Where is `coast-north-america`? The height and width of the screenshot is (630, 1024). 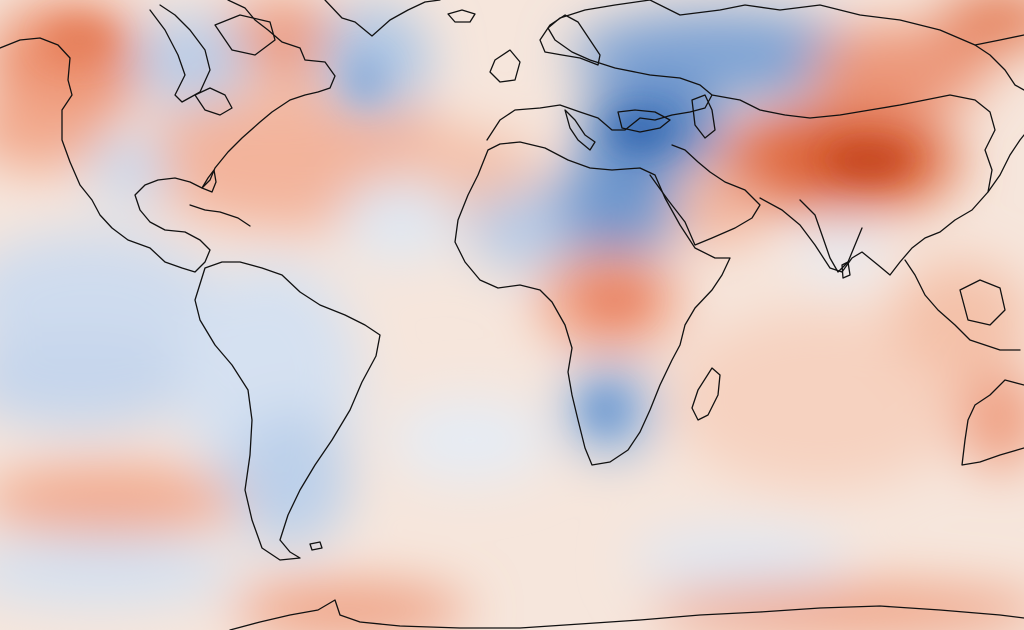 coast-north-america is located at coordinates (168, 136).